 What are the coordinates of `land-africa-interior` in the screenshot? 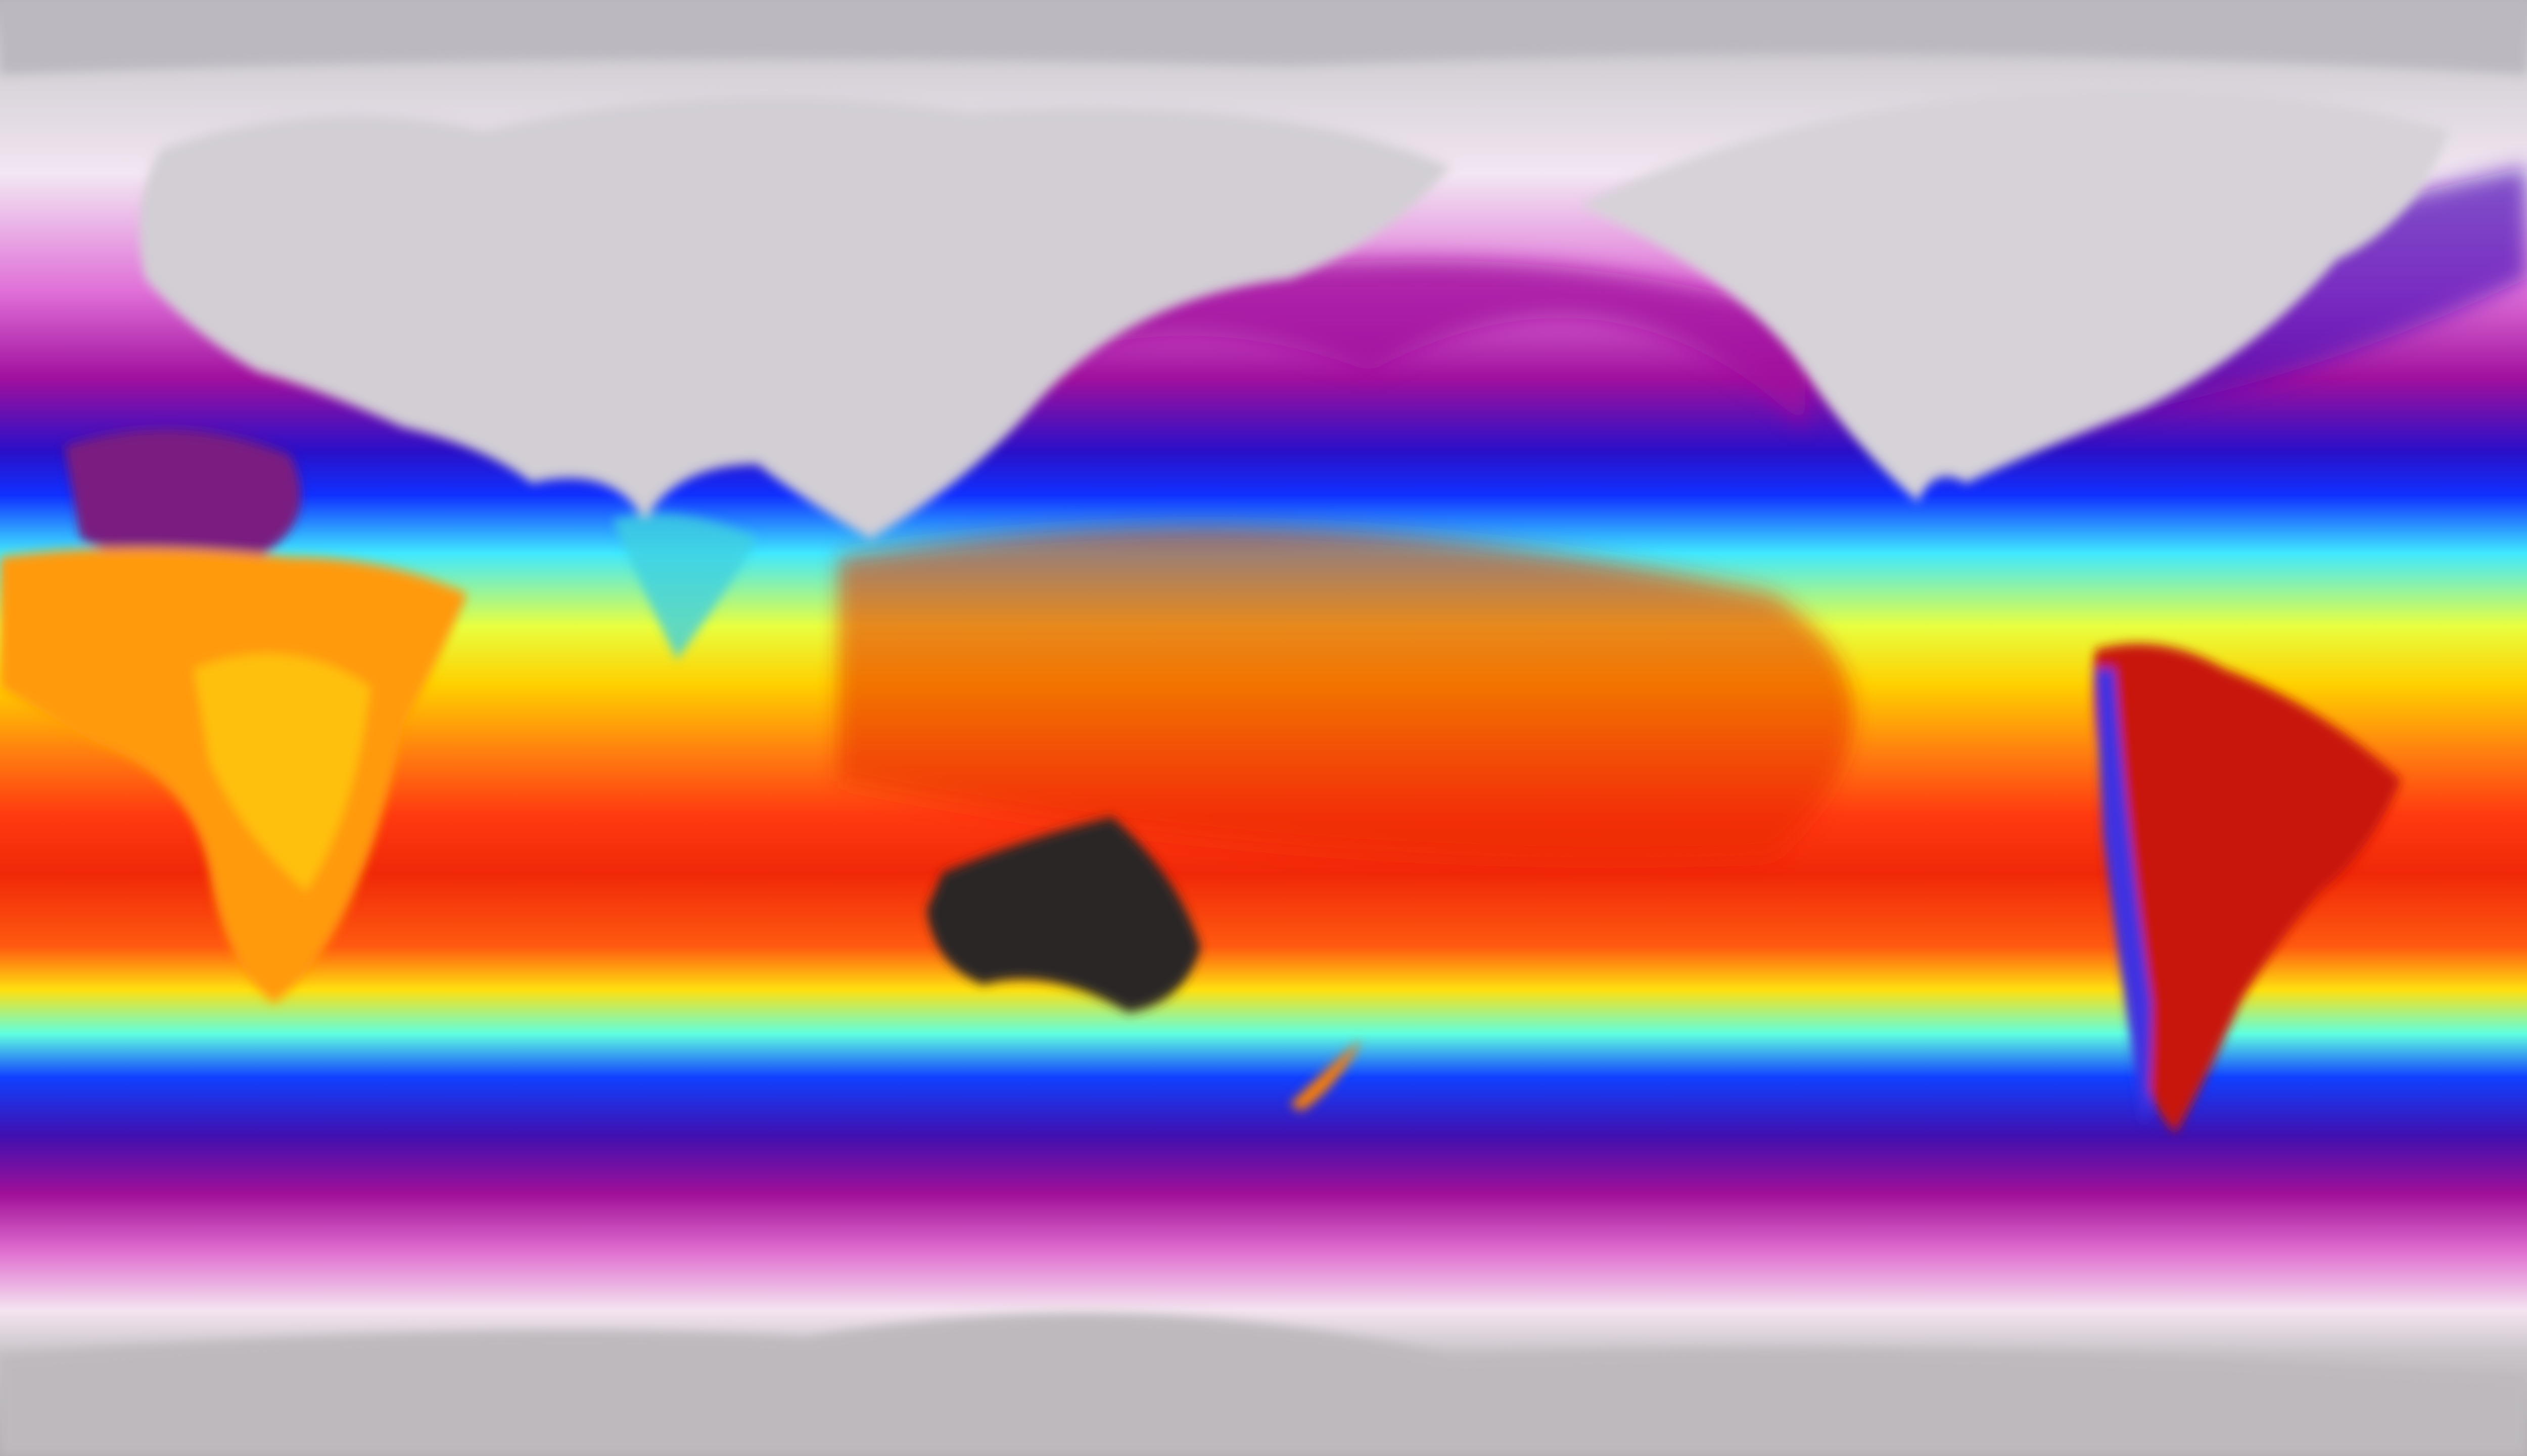 It's located at (282, 772).